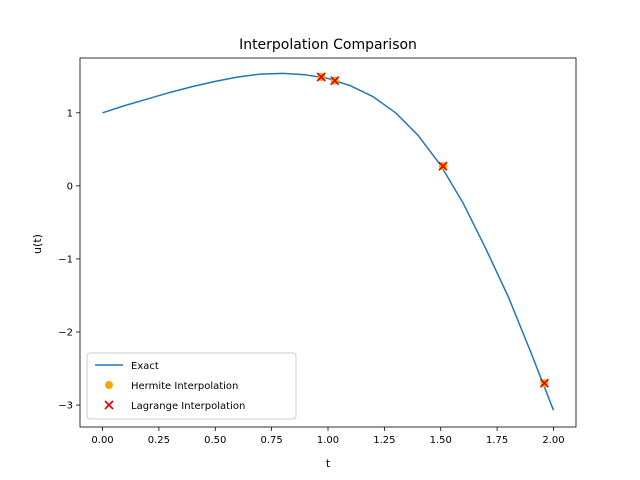  What do you see at coordinates (102, 440) in the screenshot?
I see `x-tick-label: 0.00` at bounding box center [102, 440].